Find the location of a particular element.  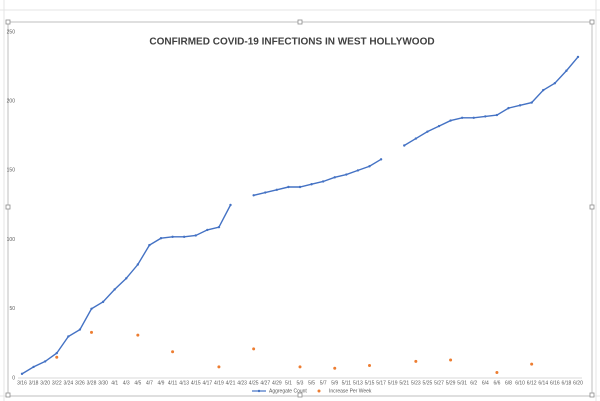

x-tick-label: 4/7 is located at coordinates (149, 383).